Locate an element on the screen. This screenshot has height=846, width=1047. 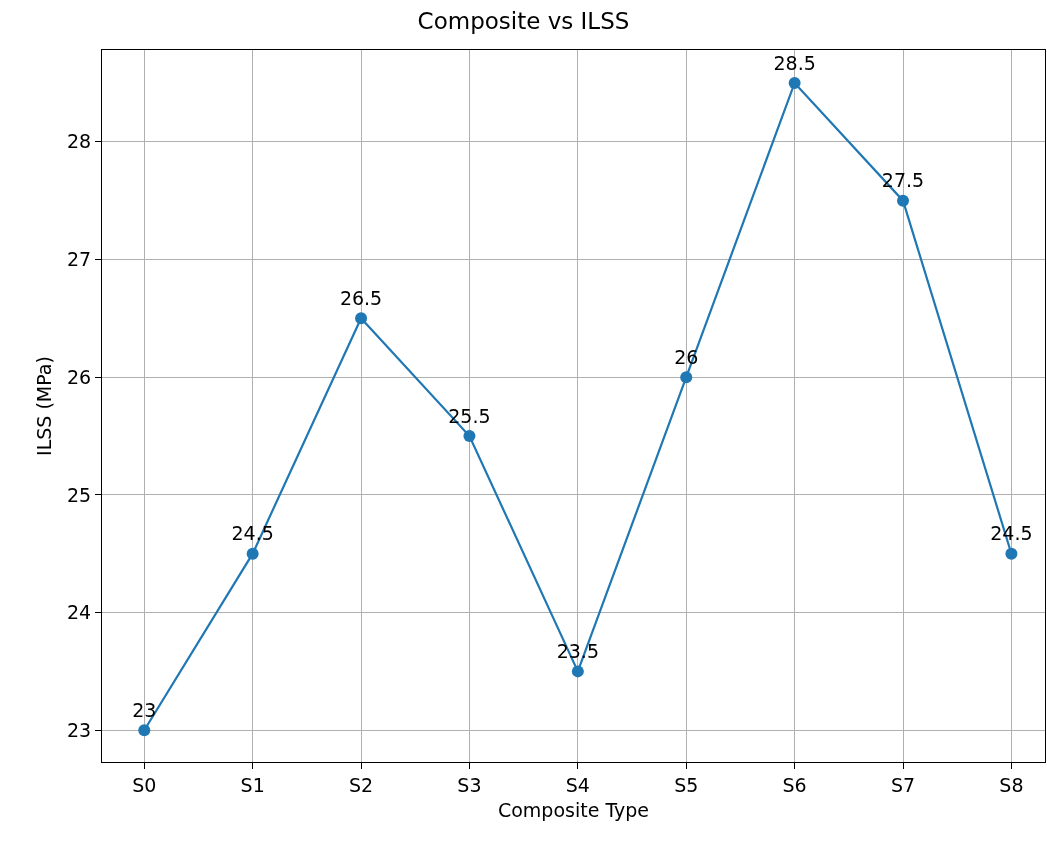
x-tick-label: S7 is located at coordinates (903, 784).